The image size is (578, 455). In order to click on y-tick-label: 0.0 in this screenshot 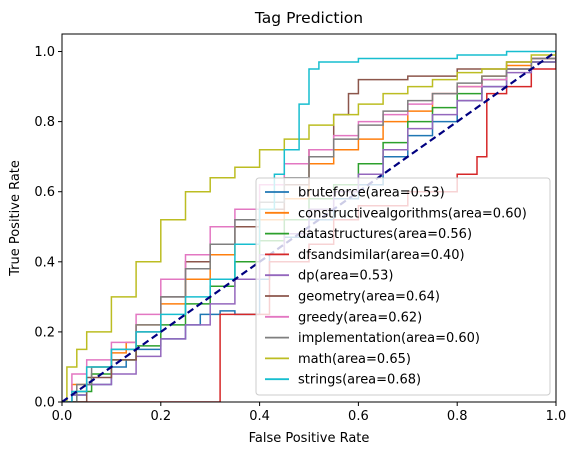, I will do `click(44, 403)`.